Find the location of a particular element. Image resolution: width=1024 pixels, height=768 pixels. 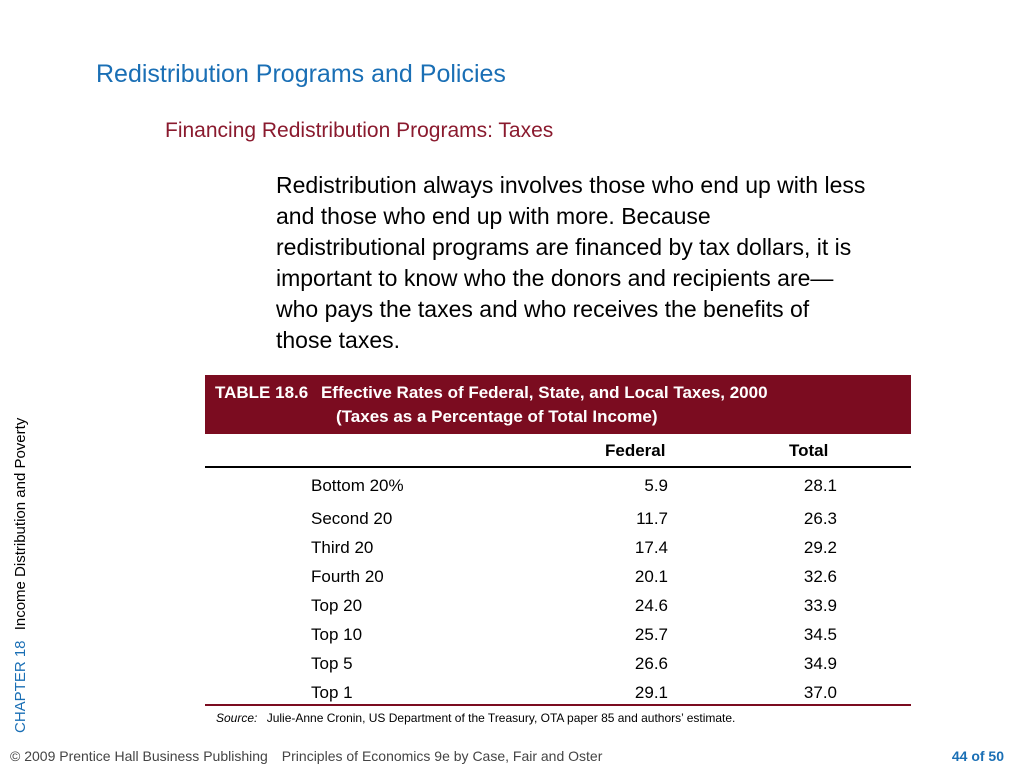

slide-title: Redistribution Programs and Policies is located at coordinates (301, 74).